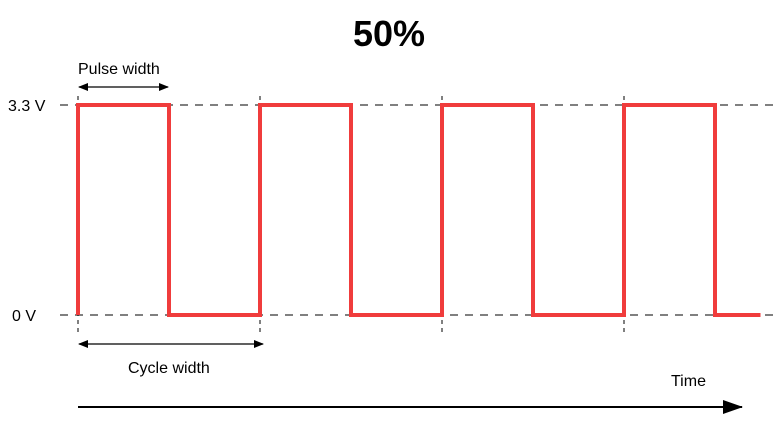 The height and width of the screenshot is (427, 777). What do you see at coordinates (389, 33) in the screenshot?
I see `duty-cycle-title: 50%` at bounding box center [389, 33].